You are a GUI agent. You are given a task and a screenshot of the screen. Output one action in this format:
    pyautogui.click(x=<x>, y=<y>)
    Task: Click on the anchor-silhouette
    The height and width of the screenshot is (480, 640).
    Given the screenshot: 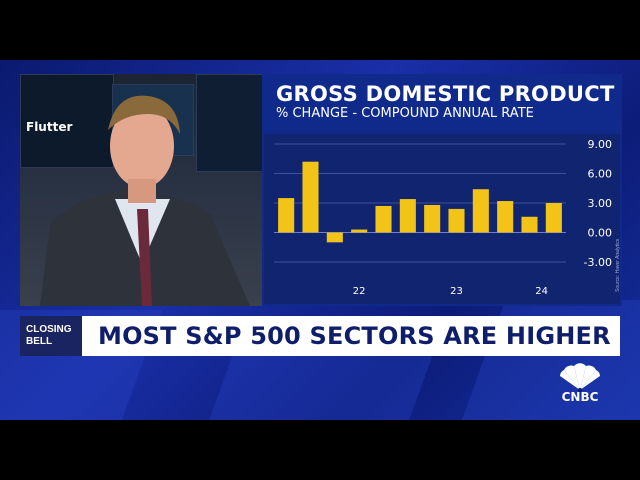 What is the action you would take?
    pyautogui.click(x=145, y=200)
    